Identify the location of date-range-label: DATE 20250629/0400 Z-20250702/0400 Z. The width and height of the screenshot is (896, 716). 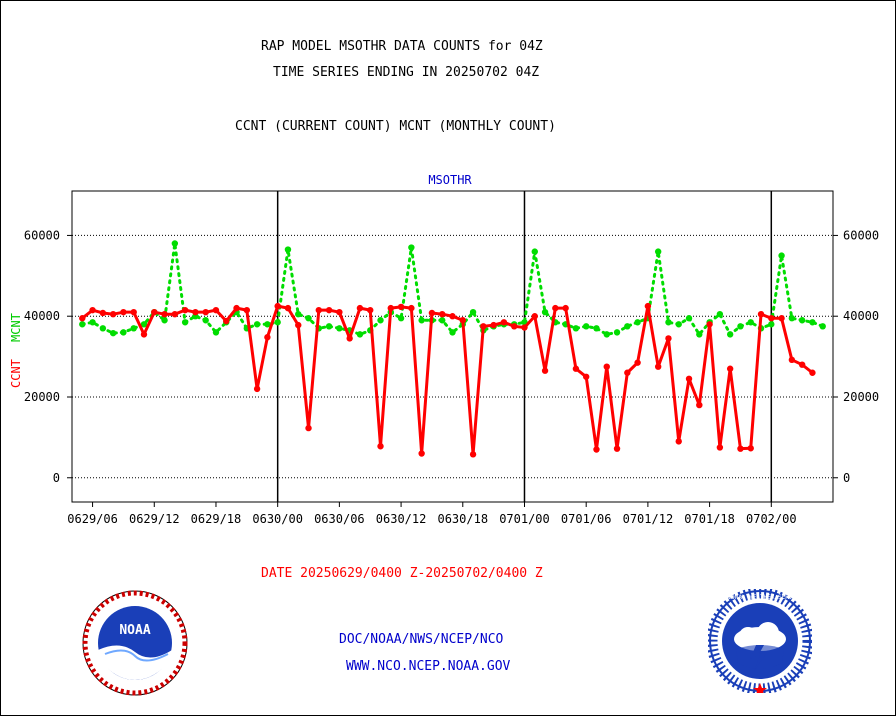
(402, 573).